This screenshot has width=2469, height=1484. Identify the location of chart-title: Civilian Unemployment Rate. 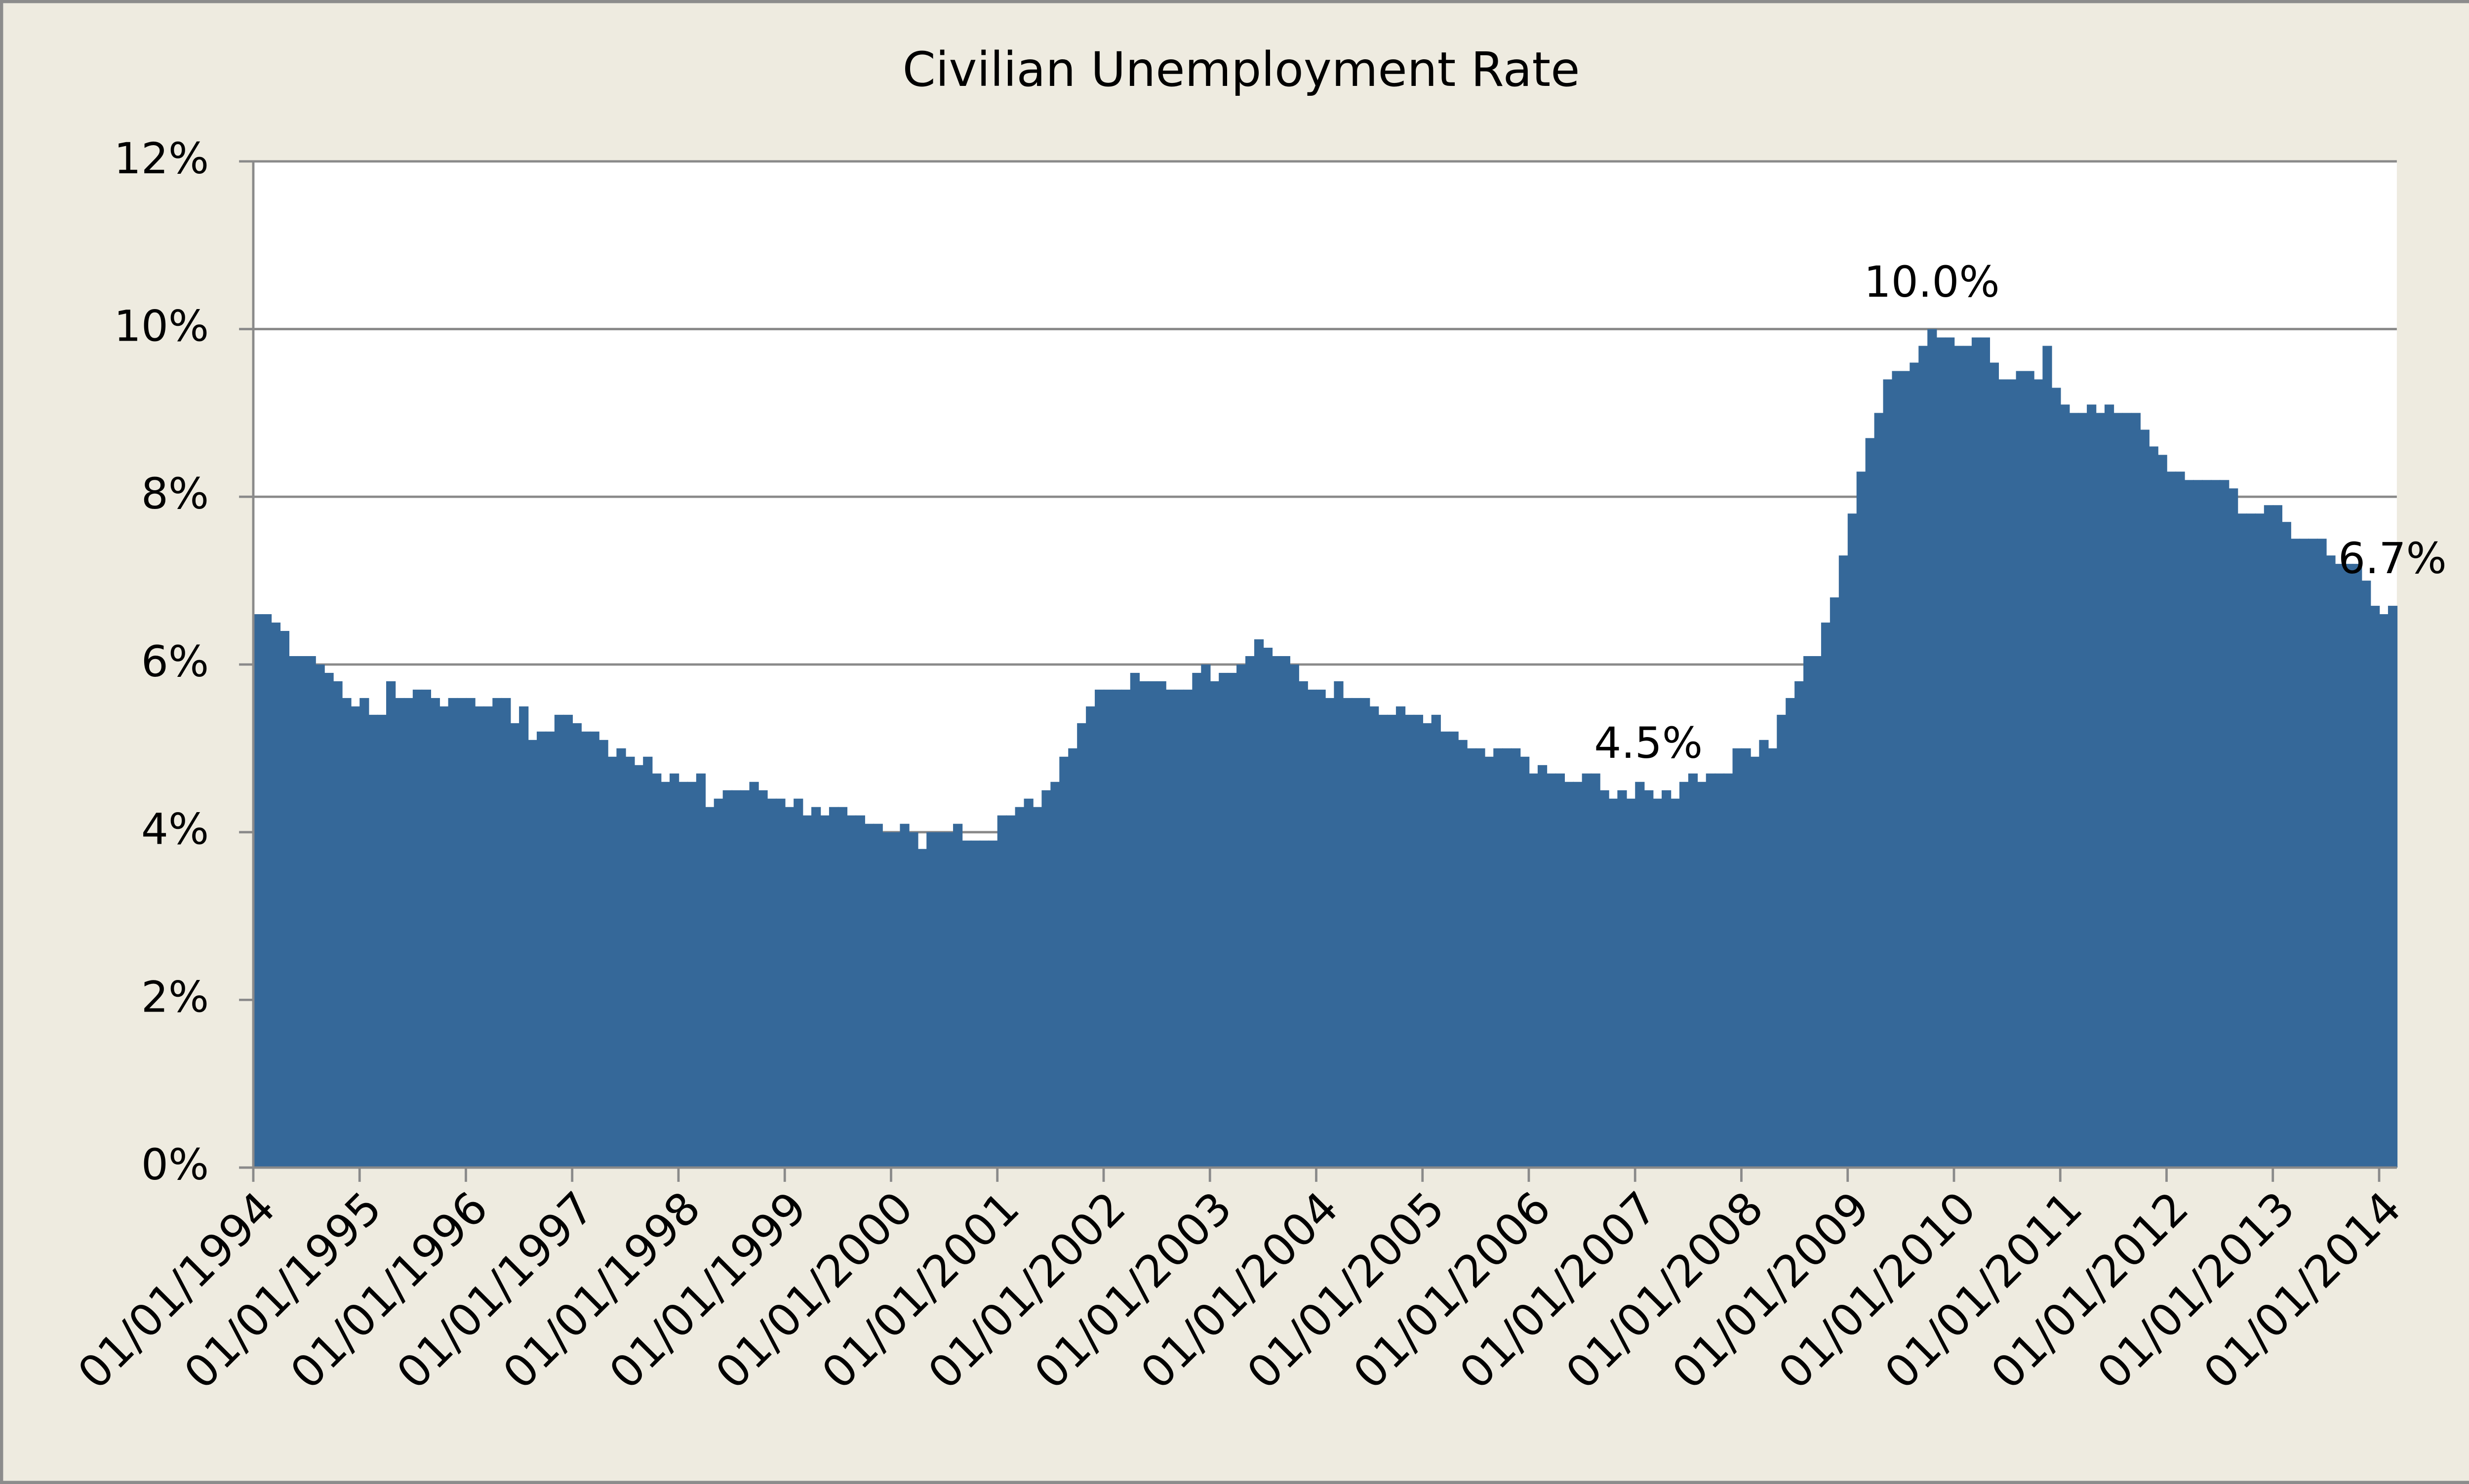
(1241, 69).